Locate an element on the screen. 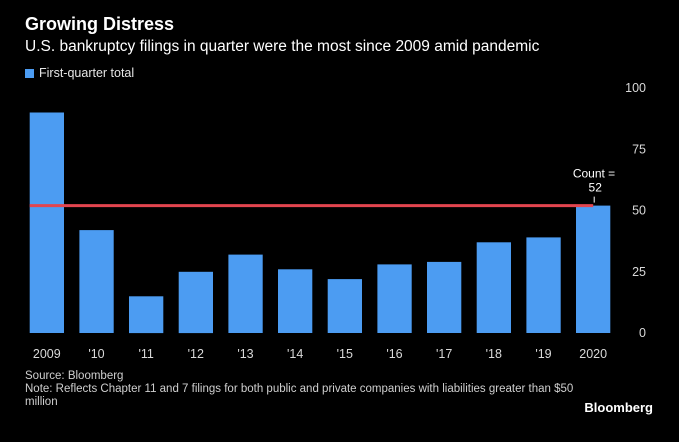 The height and width of the screenshot is (442, 679). x-tick-label: '10 is located at coordinates (96, 354).